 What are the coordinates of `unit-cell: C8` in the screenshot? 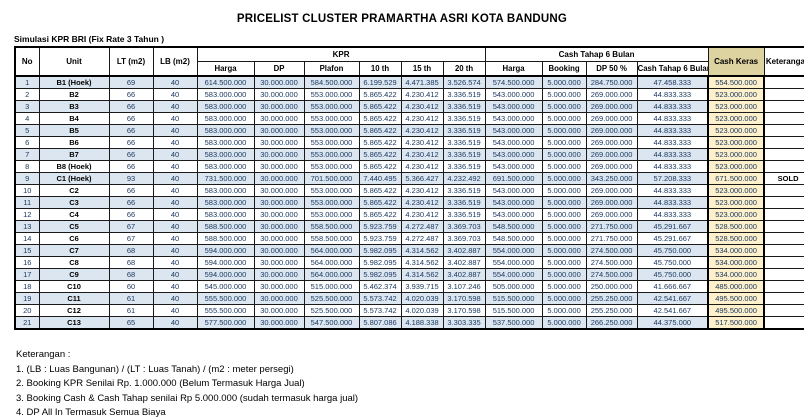 It's located at (74, 262).